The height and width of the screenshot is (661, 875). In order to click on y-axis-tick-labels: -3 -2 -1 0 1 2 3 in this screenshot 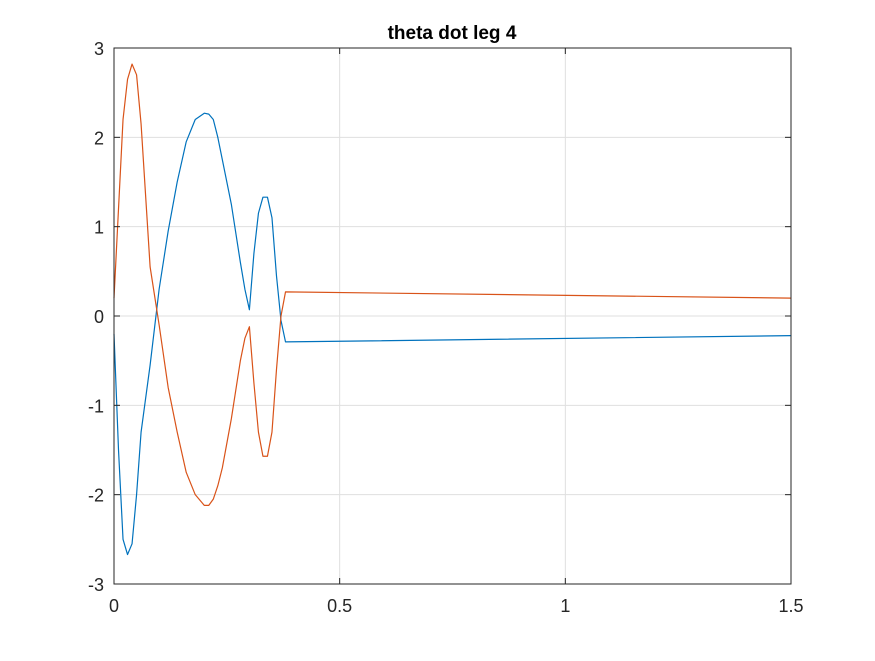, I will do `click(96, 317)`.